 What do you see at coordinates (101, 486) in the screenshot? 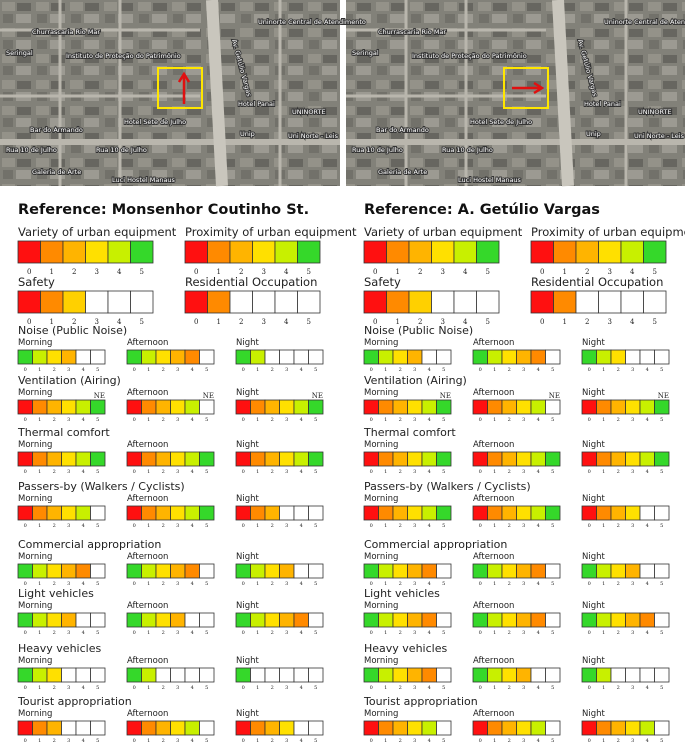
I see `section-label: Passers-by (Walkers / Cyclists)` at bounding box center [101, 486].